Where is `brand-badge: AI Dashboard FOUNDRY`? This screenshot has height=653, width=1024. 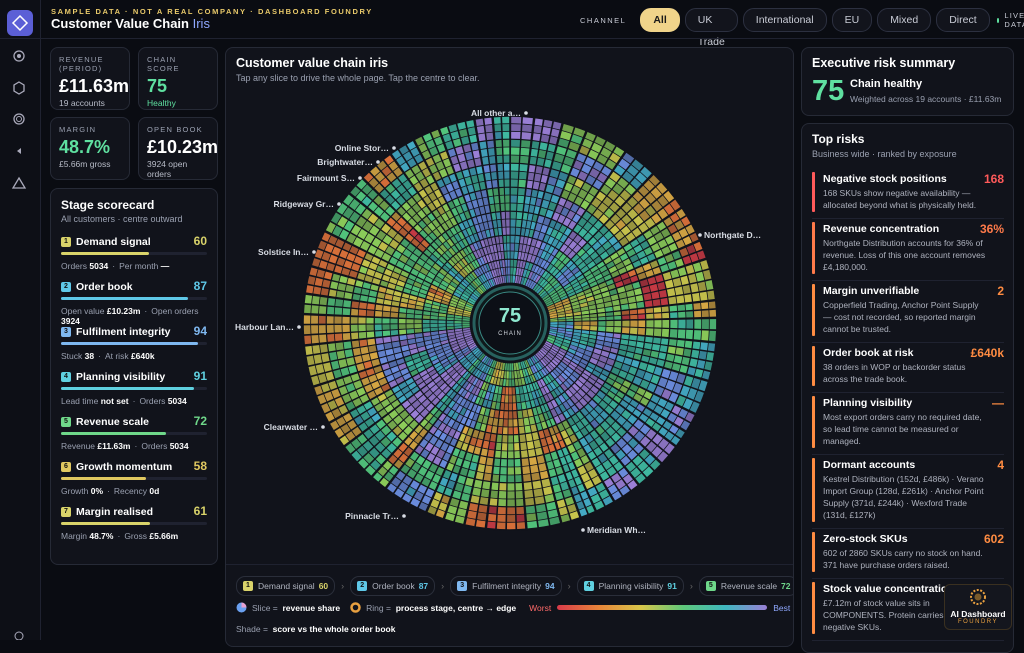
brand-badge: AI Dashboard FOUNDRY is located at coordinates (978, 607).